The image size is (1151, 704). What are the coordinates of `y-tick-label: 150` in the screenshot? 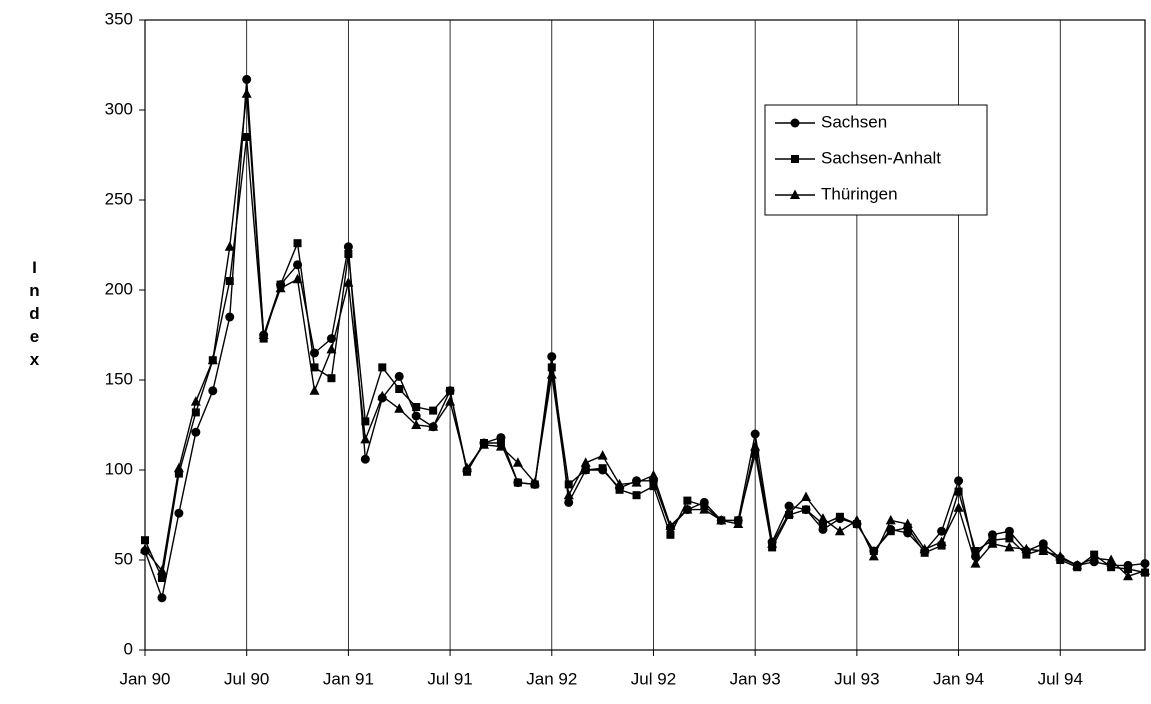 It's located at (119, 378).